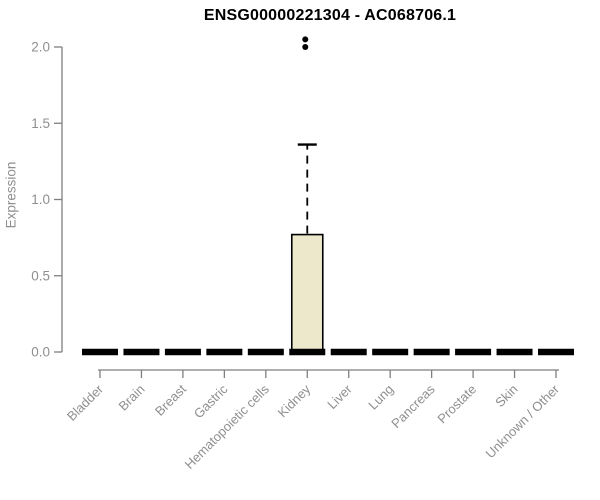  Describe the element at coordinates (506, 396) in the screenshot. I see `category-label: Skin` at that location.